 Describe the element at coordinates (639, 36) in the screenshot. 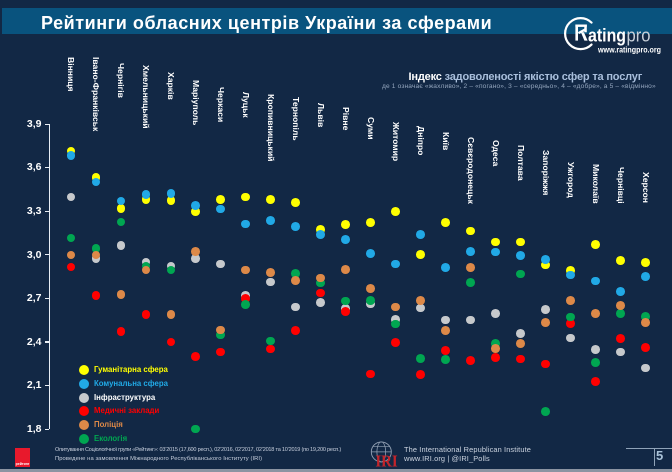

I see `svg-text: pro` at that location.